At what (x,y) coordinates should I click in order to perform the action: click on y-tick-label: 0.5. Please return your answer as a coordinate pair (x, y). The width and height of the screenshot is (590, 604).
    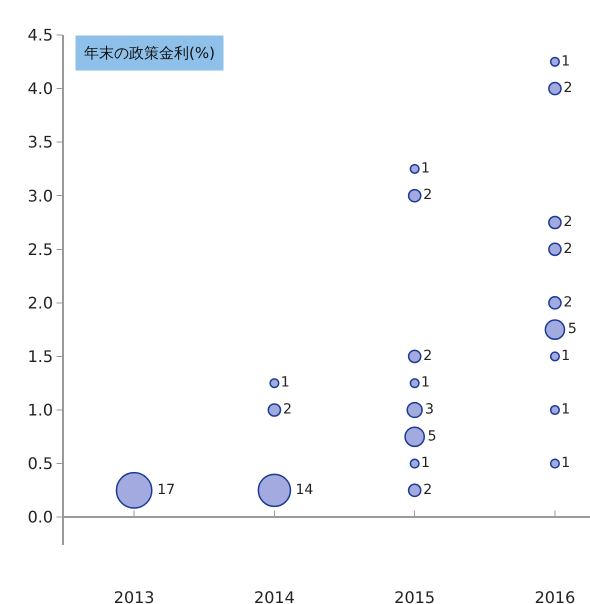
    Looking at the image, I should click on (41, 464).